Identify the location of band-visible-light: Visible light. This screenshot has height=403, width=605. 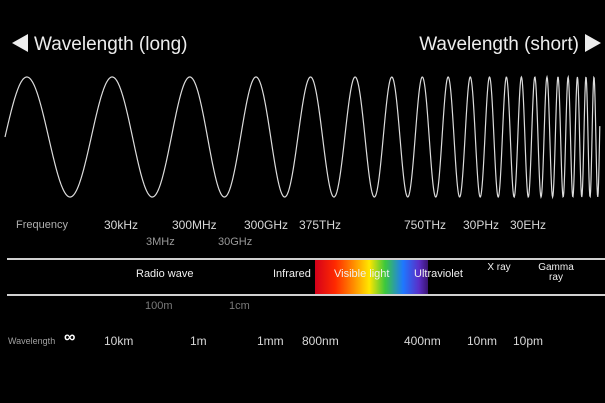
(362, 274).